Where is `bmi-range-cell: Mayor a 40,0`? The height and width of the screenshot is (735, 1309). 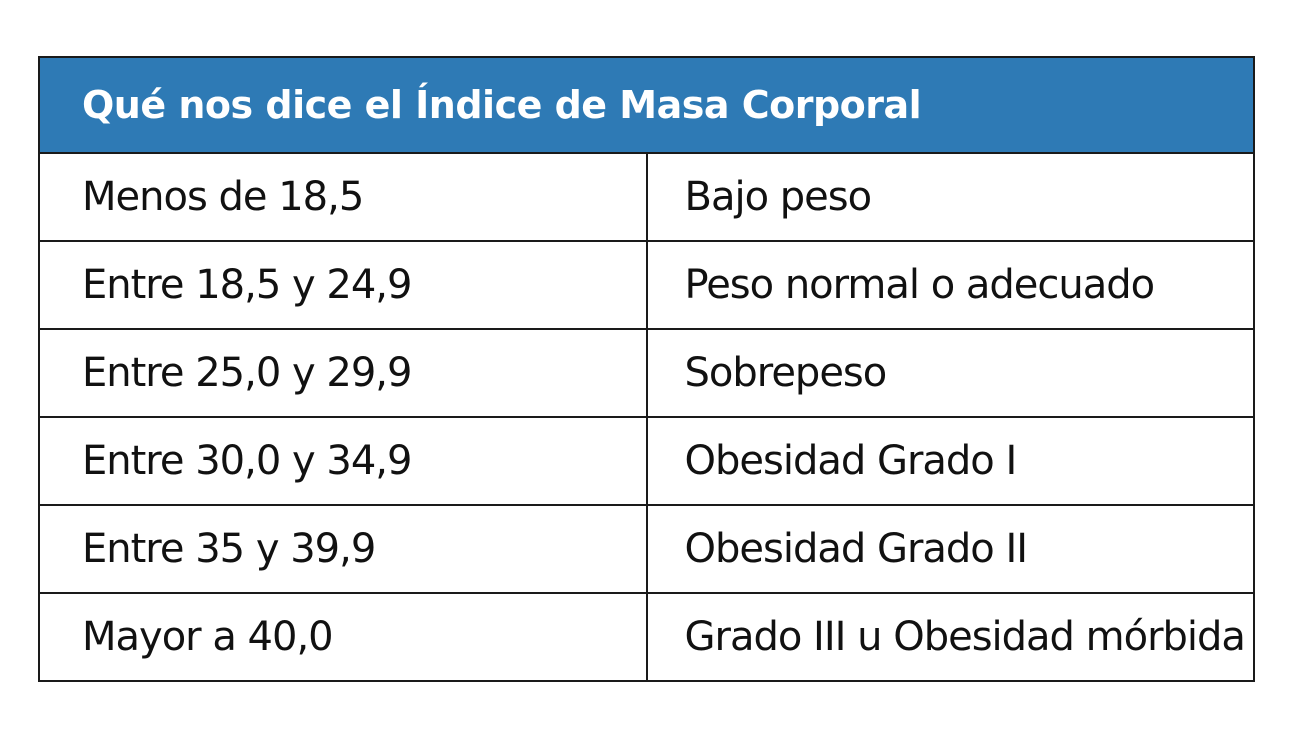
bmi-range-cell: Mayor a 40,0 is located at coordinates (343, 637).